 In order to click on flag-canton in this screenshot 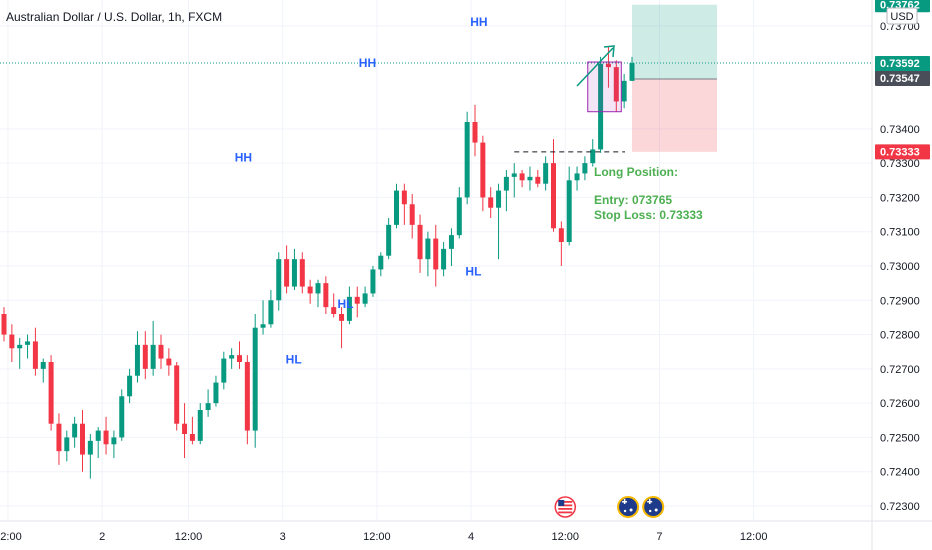, I will do `click(561, 503)`.